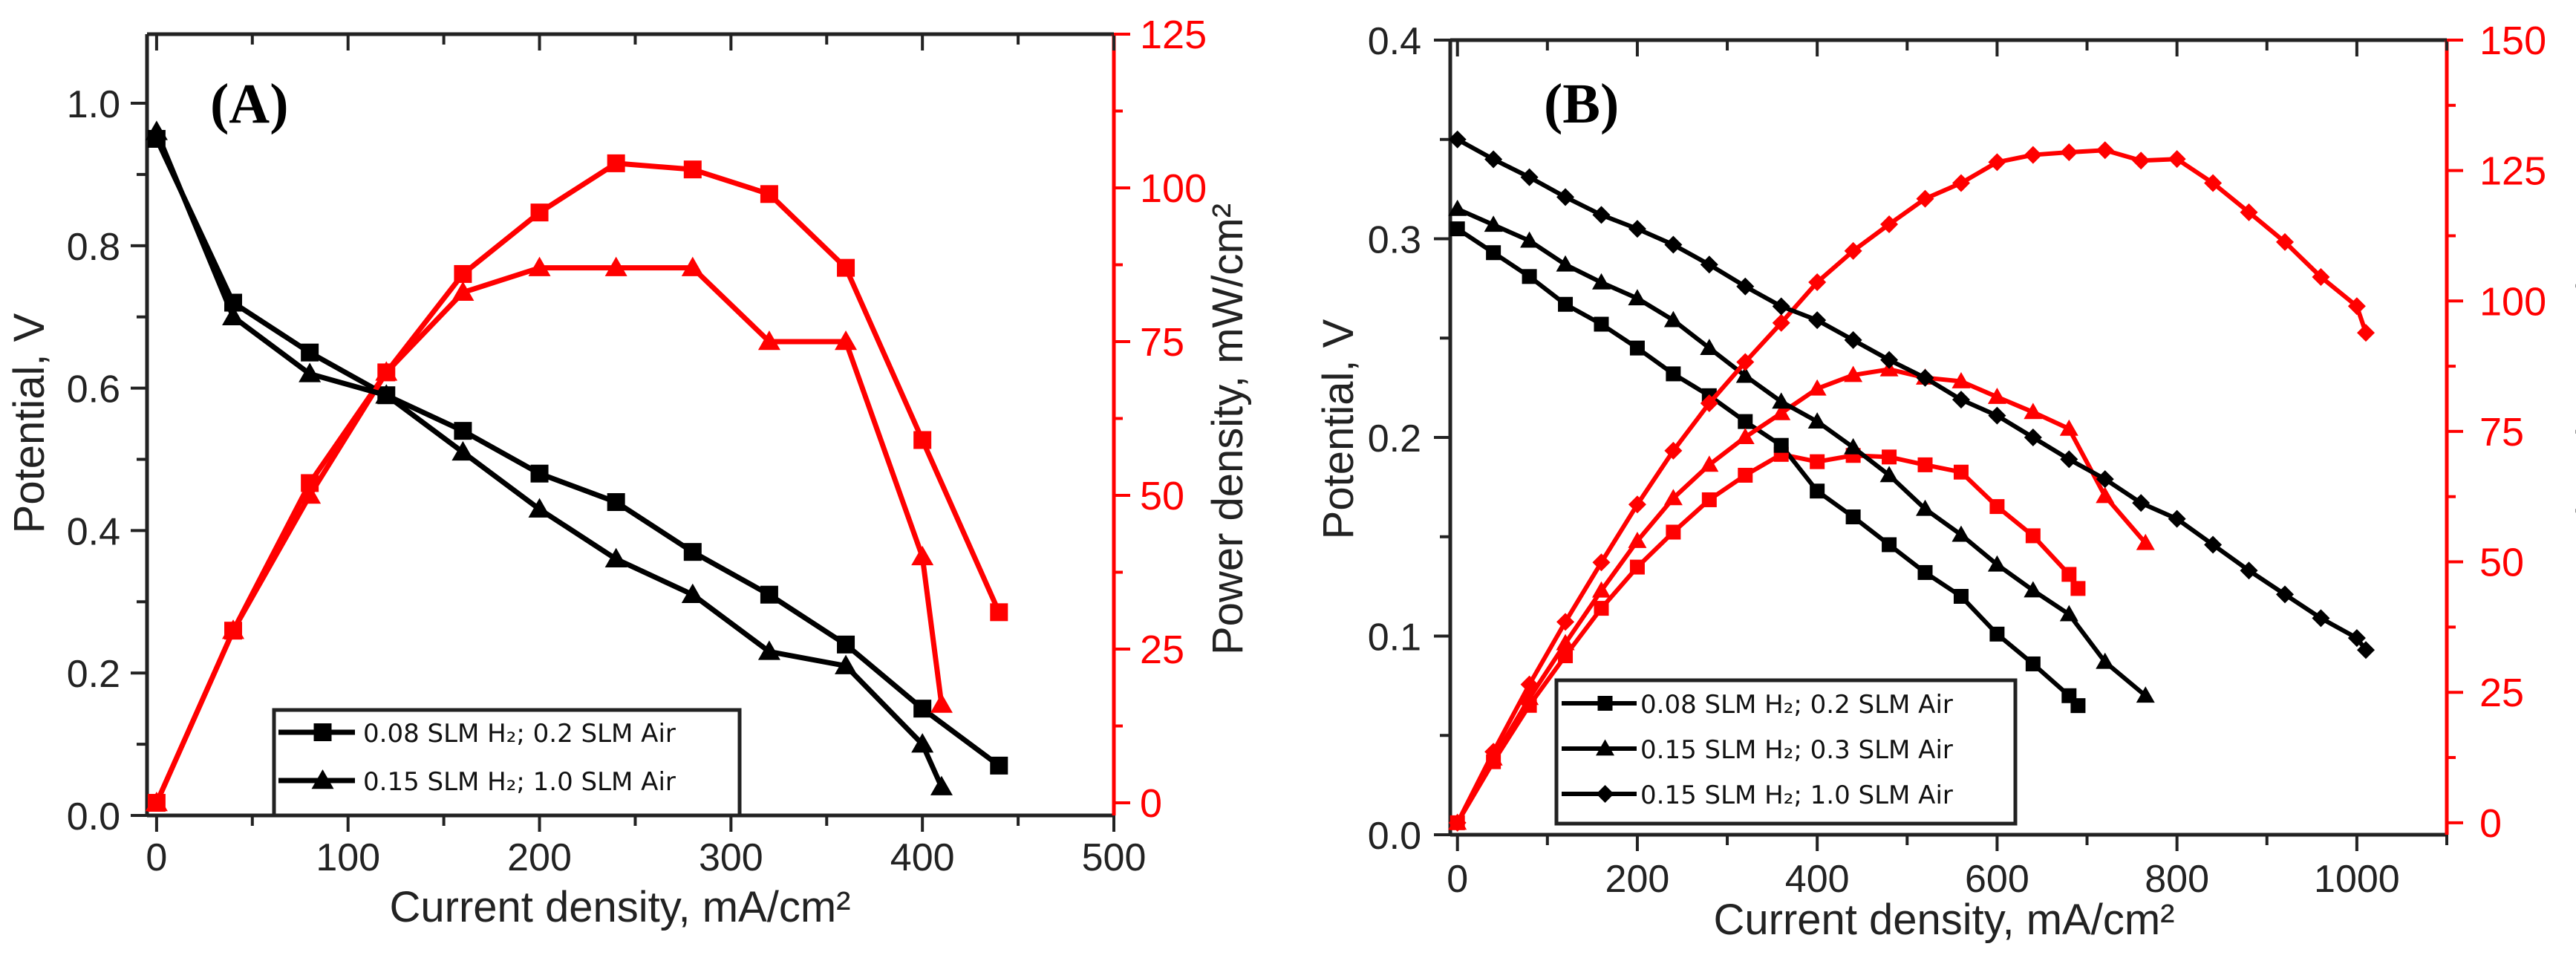  What do you see at coordinates (922, 857) in the screenshot?
I see `x-tick-label: 400` at bounding box center [922, 857].